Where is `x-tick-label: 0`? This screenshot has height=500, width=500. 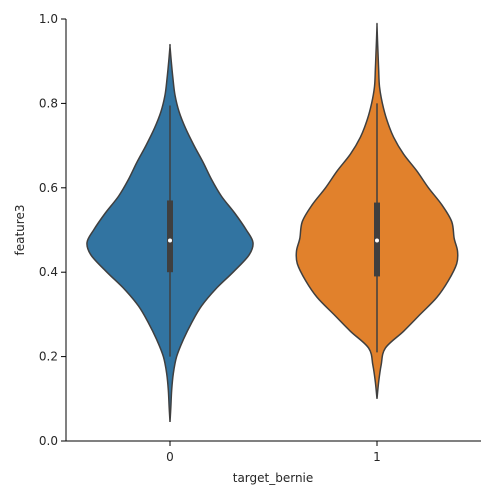 x-tick-label: 0 is located at coordinates (170, 457).